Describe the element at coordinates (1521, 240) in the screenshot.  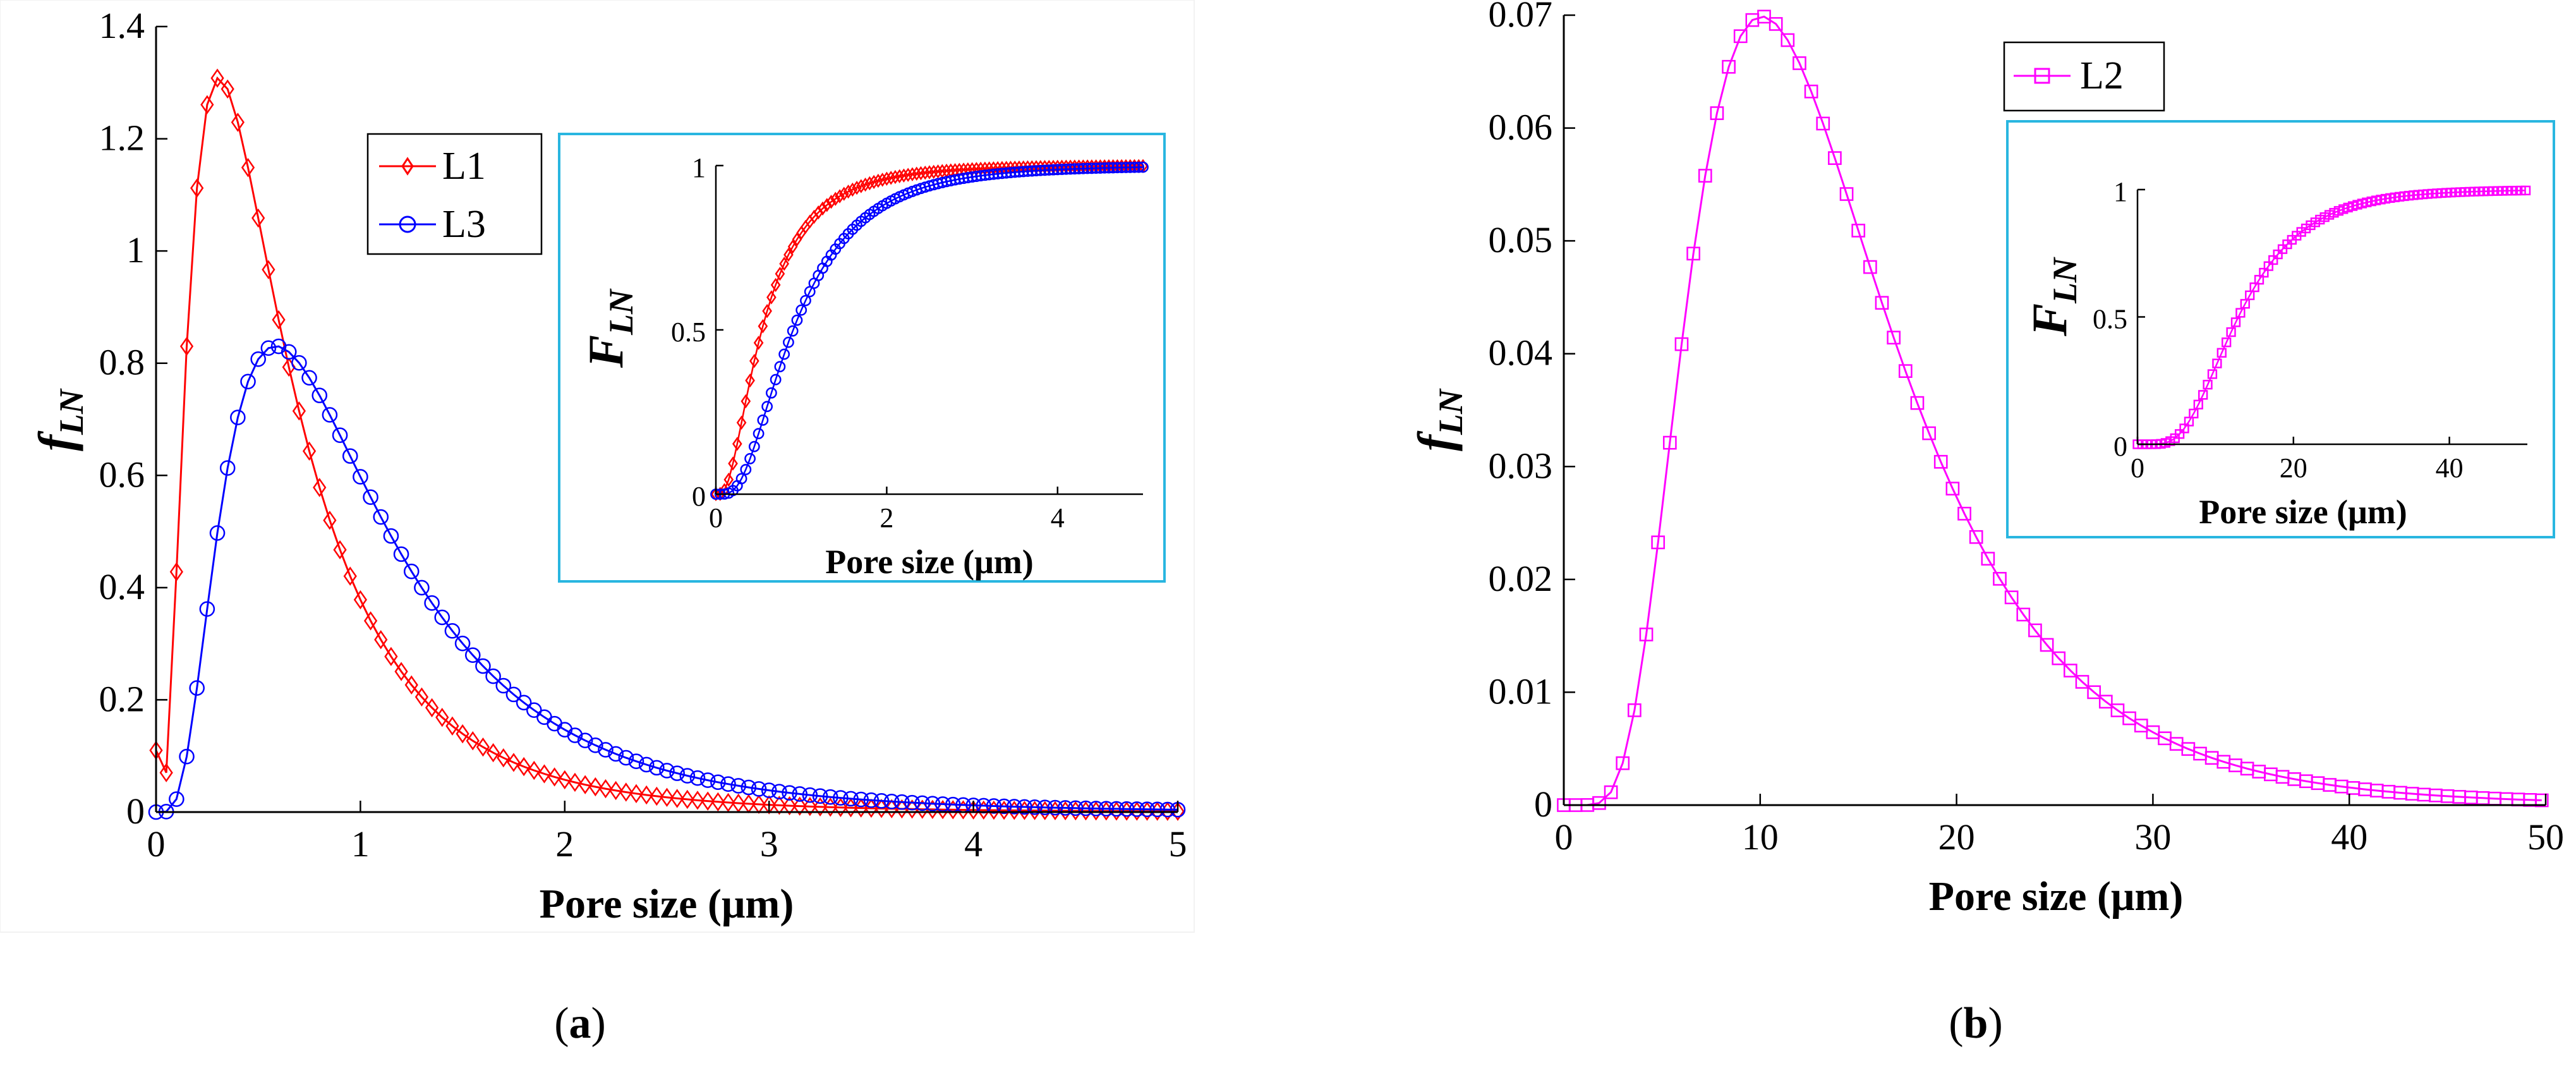
I see `panel-b-y-tick-label: 0.05` at that location.